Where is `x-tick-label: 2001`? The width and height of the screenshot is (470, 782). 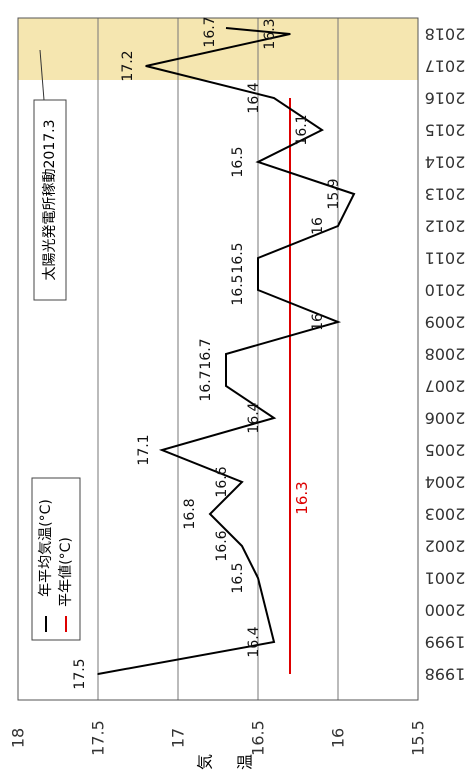
x-tick-label: 2001 is located at coordinates (445, 578).